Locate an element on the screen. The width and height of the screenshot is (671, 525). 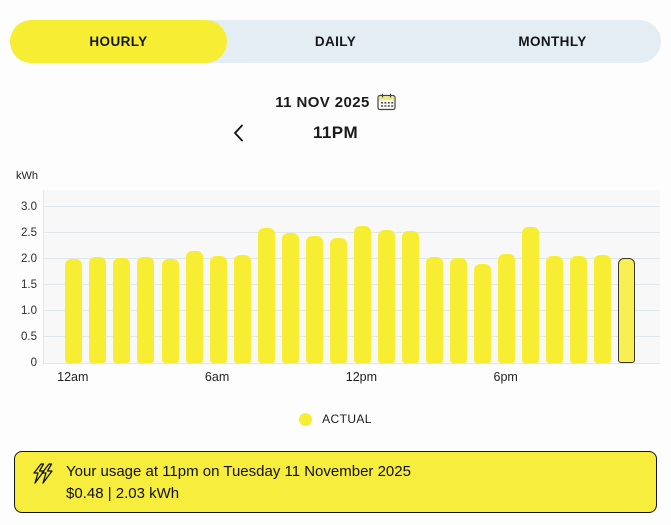
bar-4pm is located at coordinates (459, 310).